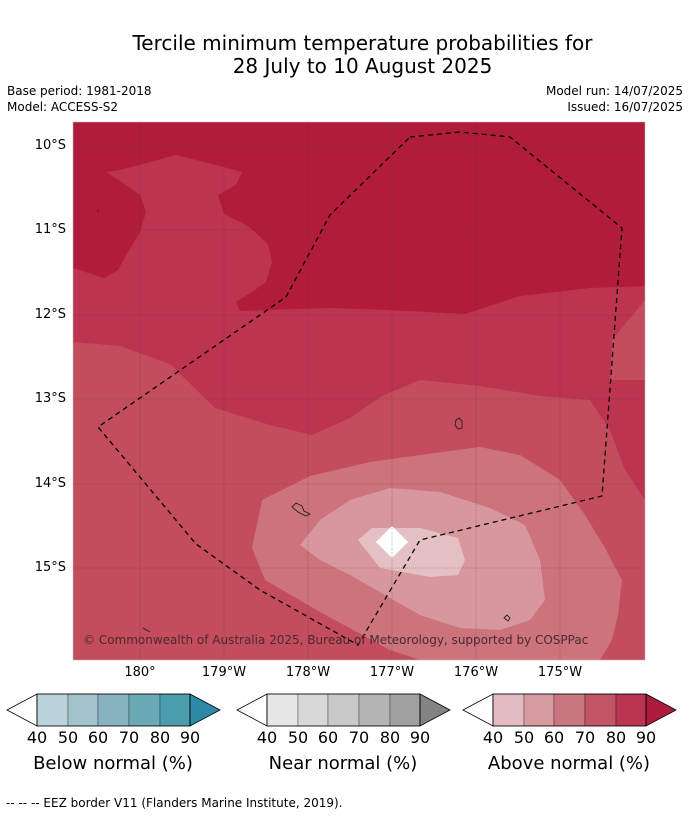 The height and width of the screenshot is (816, 690). I want to click on near-tick-60: 60, so click(328, 737).